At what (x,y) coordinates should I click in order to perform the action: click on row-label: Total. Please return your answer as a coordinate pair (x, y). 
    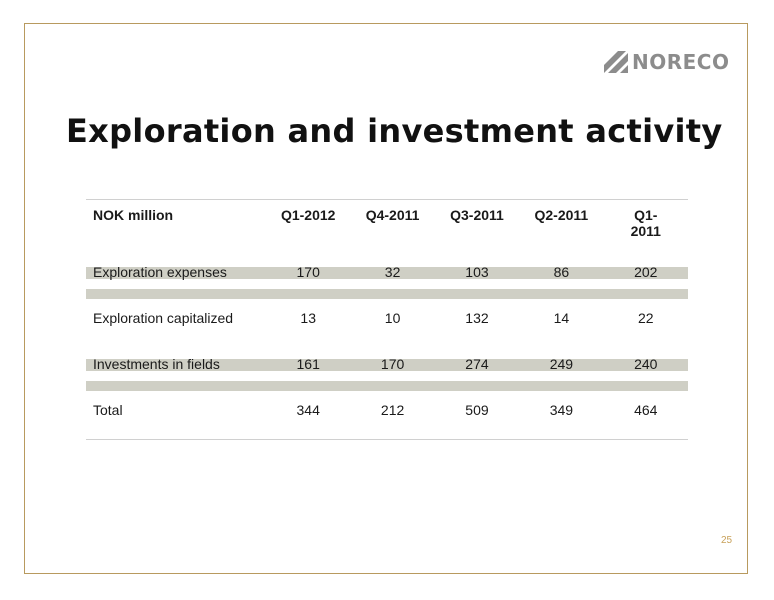
    Looking at the image, I should click on (108, 410).